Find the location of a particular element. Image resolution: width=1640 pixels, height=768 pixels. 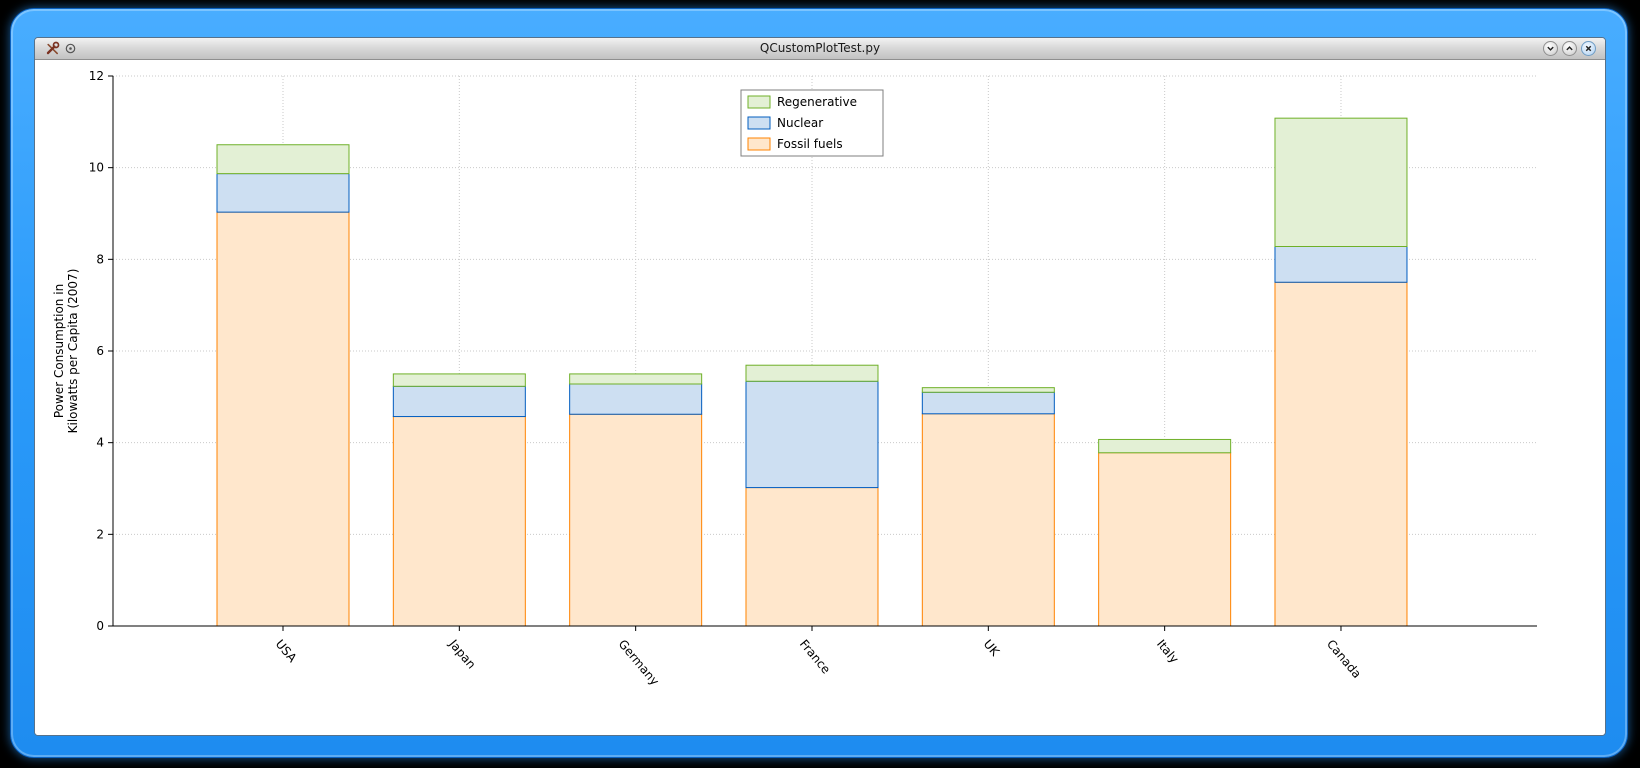

x-tick-label: UK is located at coordinates (992, 648).